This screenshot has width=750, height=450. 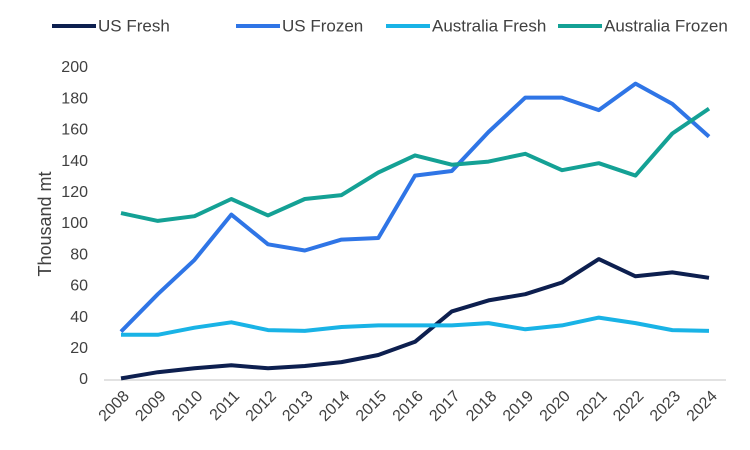 I want to click on y-tick-label: 180, so click(x=74, y=98).